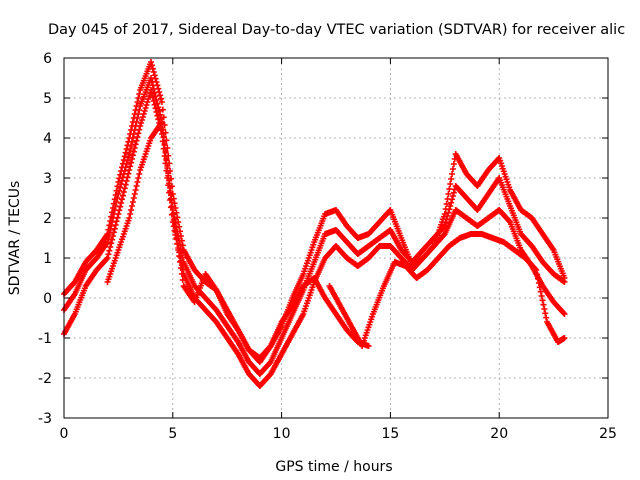 This screenshot has height=480, width=640. What do you see at coordinates (47, 179) in the screenshot?
I see `y-tick-label: 3` at bounding box center [47, 179].